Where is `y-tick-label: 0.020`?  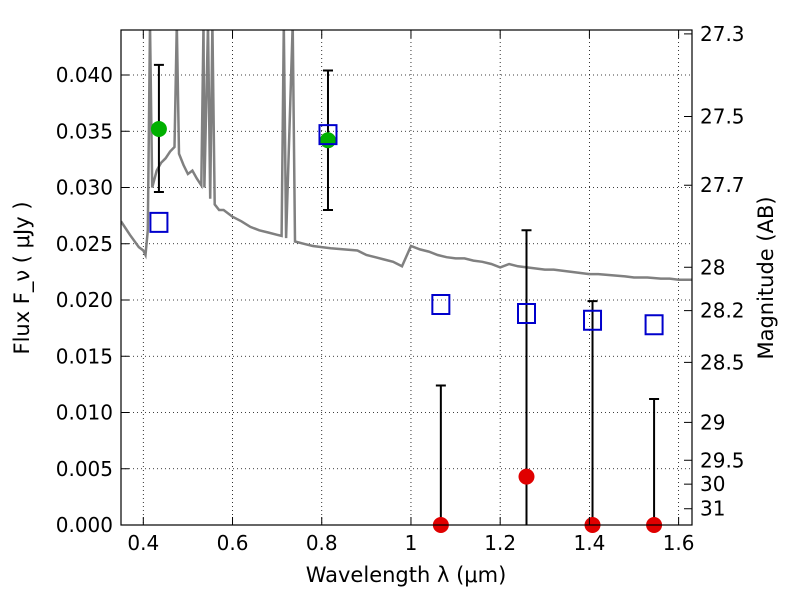 y-tick-label: 0.020 is located at coordinates (84, 300).